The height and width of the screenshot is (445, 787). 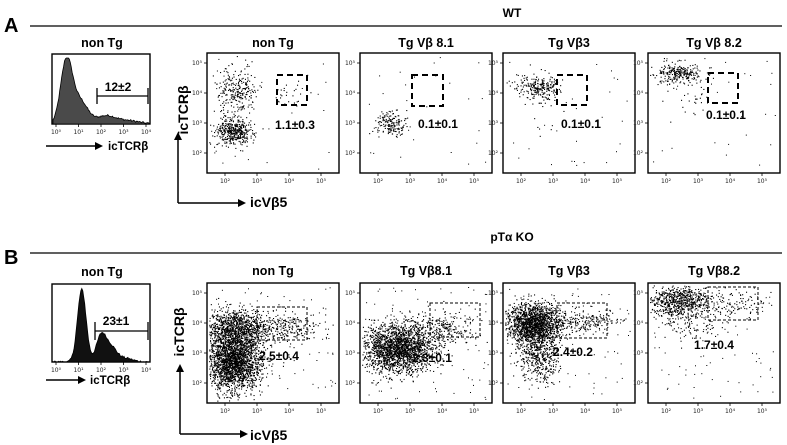 I want to click on x-tick-label: 10², so click(x=666, y=181).